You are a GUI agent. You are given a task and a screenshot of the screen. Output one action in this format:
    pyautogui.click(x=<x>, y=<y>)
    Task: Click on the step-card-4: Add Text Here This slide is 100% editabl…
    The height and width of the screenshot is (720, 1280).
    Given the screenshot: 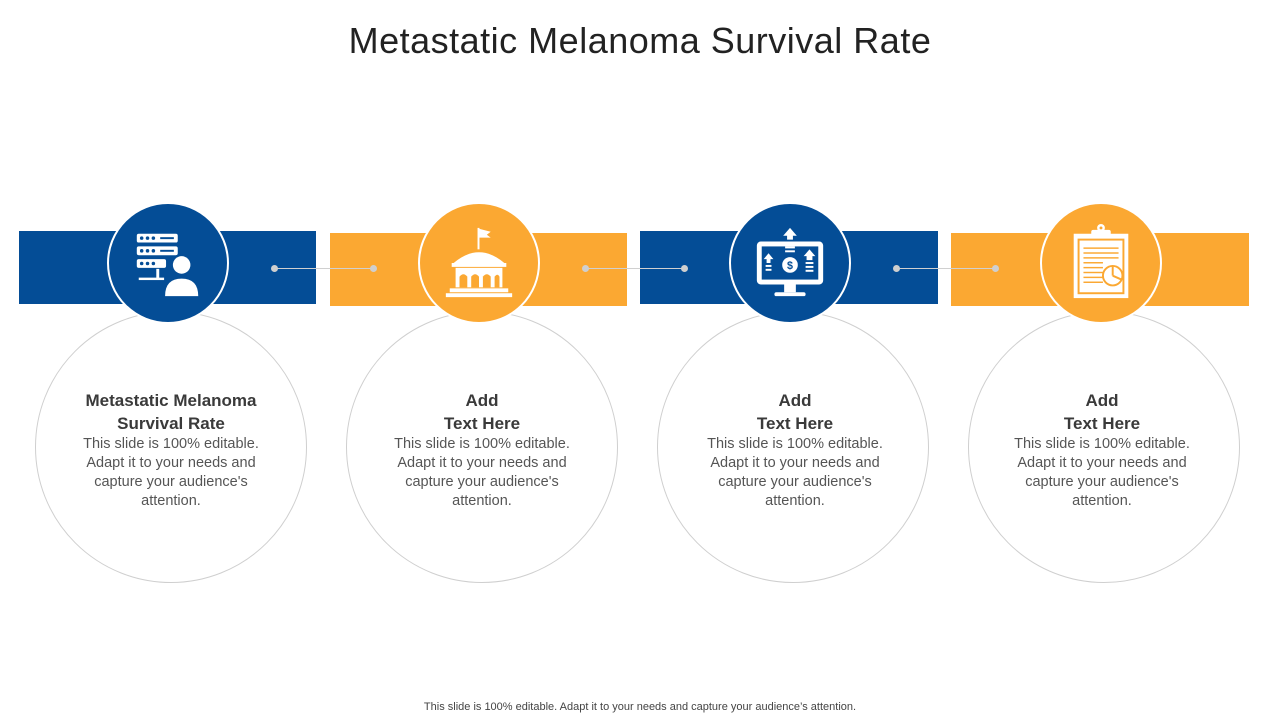 What is the action you would take?
    pyautogui.click(x=1102, y=450)
    